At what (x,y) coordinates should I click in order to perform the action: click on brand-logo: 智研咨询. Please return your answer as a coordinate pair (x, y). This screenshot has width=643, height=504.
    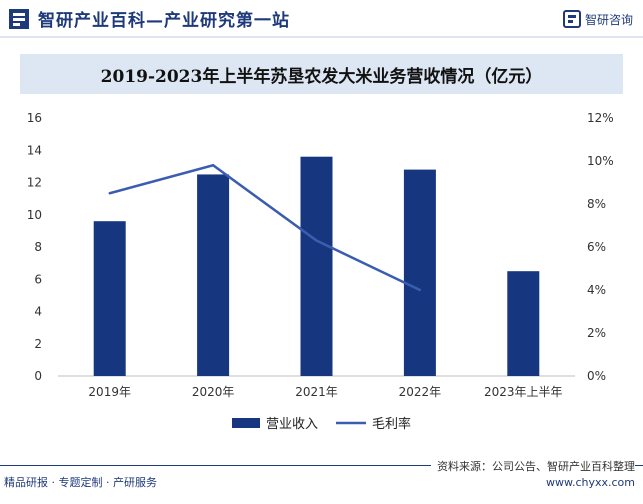
    Looking at the image, I should click on (597, 19).